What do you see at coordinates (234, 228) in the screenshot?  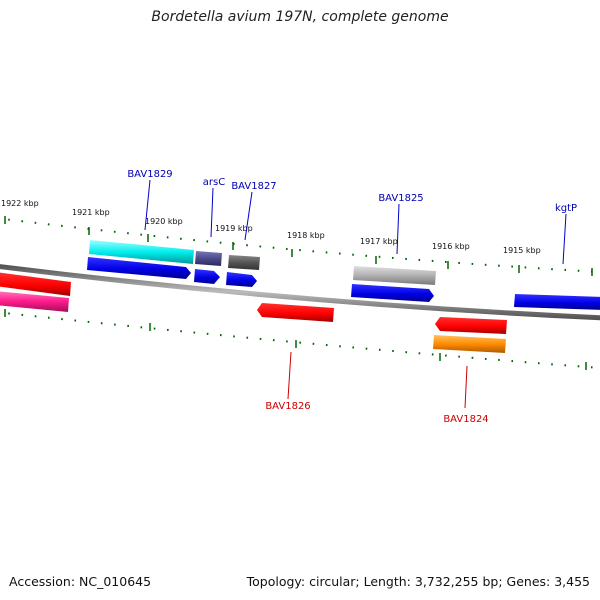 I see `scale-label-1919: 1919 kbp` at bounding box center [234, 228].